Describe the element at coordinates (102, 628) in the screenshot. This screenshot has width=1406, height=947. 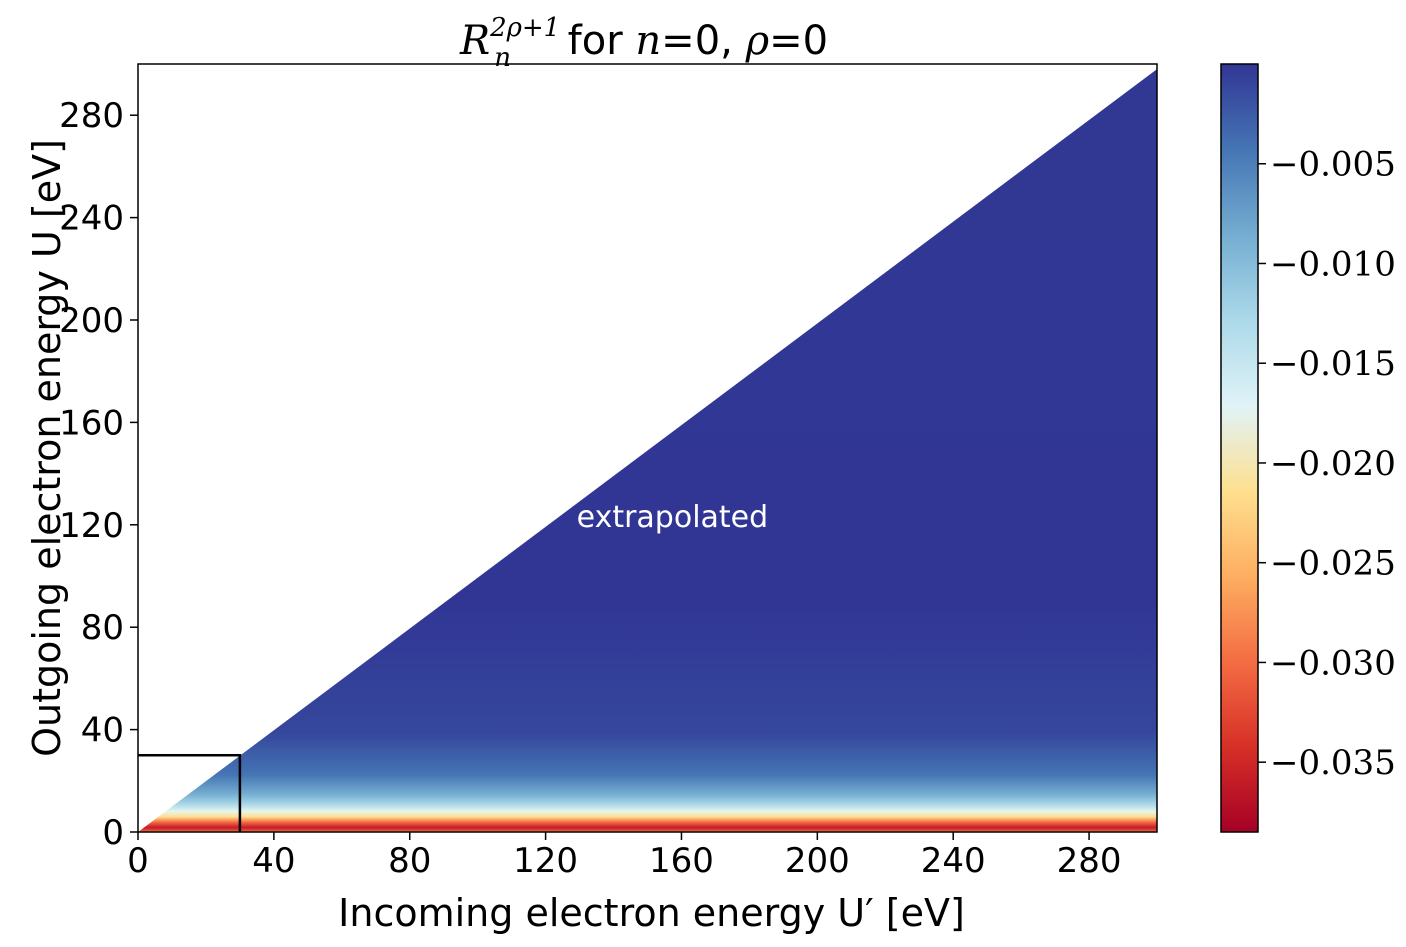
I see `y-tick-label: 80` at that location.